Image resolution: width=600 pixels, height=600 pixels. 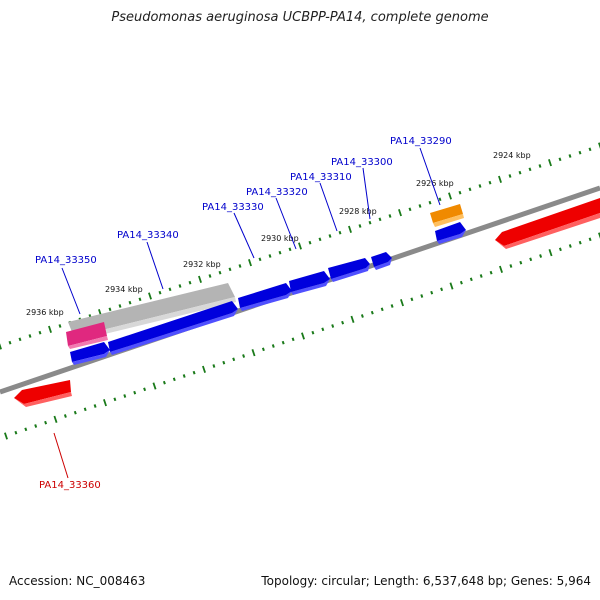 What do you see at coordinates (70, 485) in the screenshot?
I see `gene-label-pa14-33360: PA14_33360` at bounding box center [70, 485].